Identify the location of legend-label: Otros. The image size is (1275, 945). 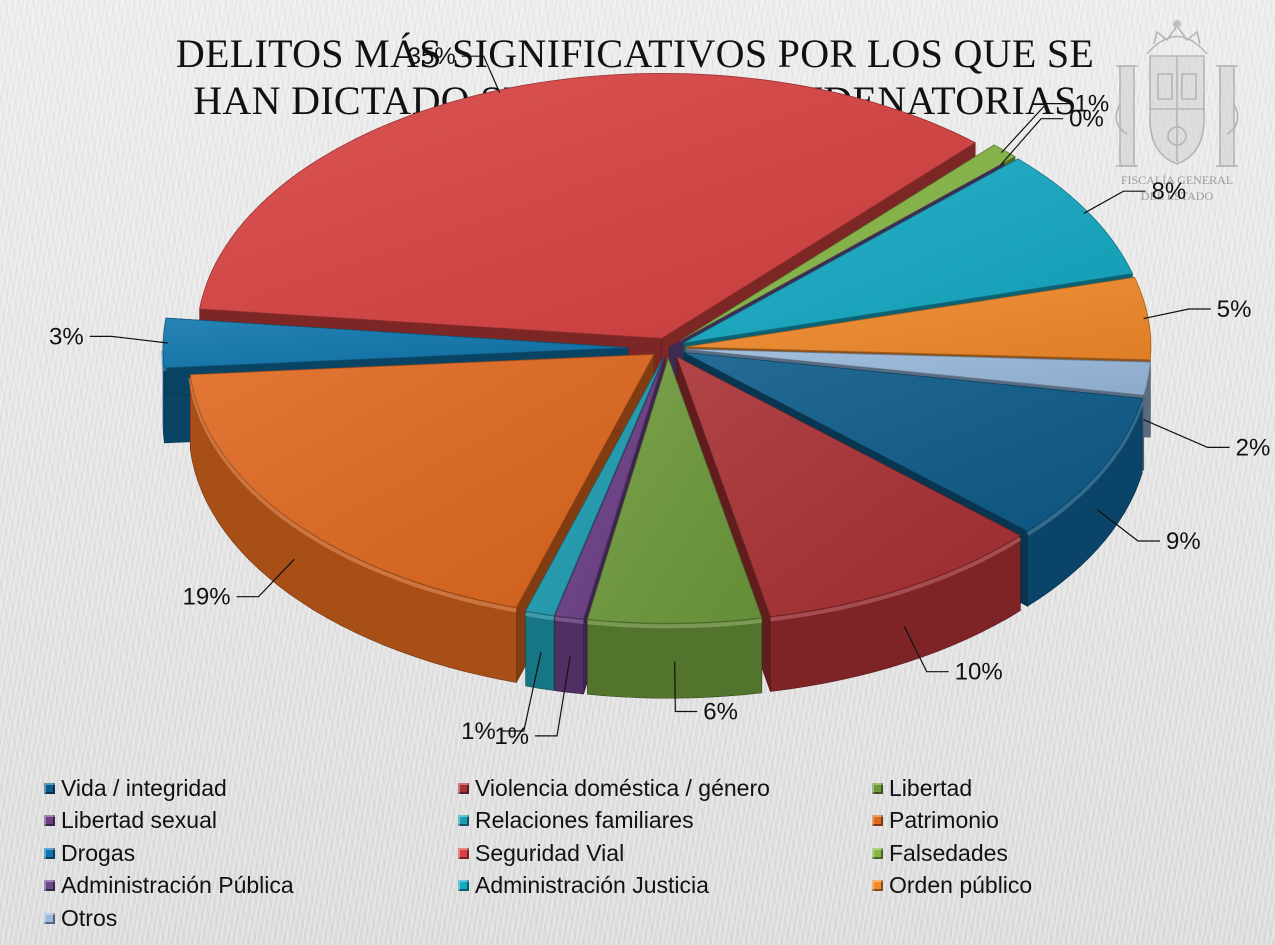
(89, 917).